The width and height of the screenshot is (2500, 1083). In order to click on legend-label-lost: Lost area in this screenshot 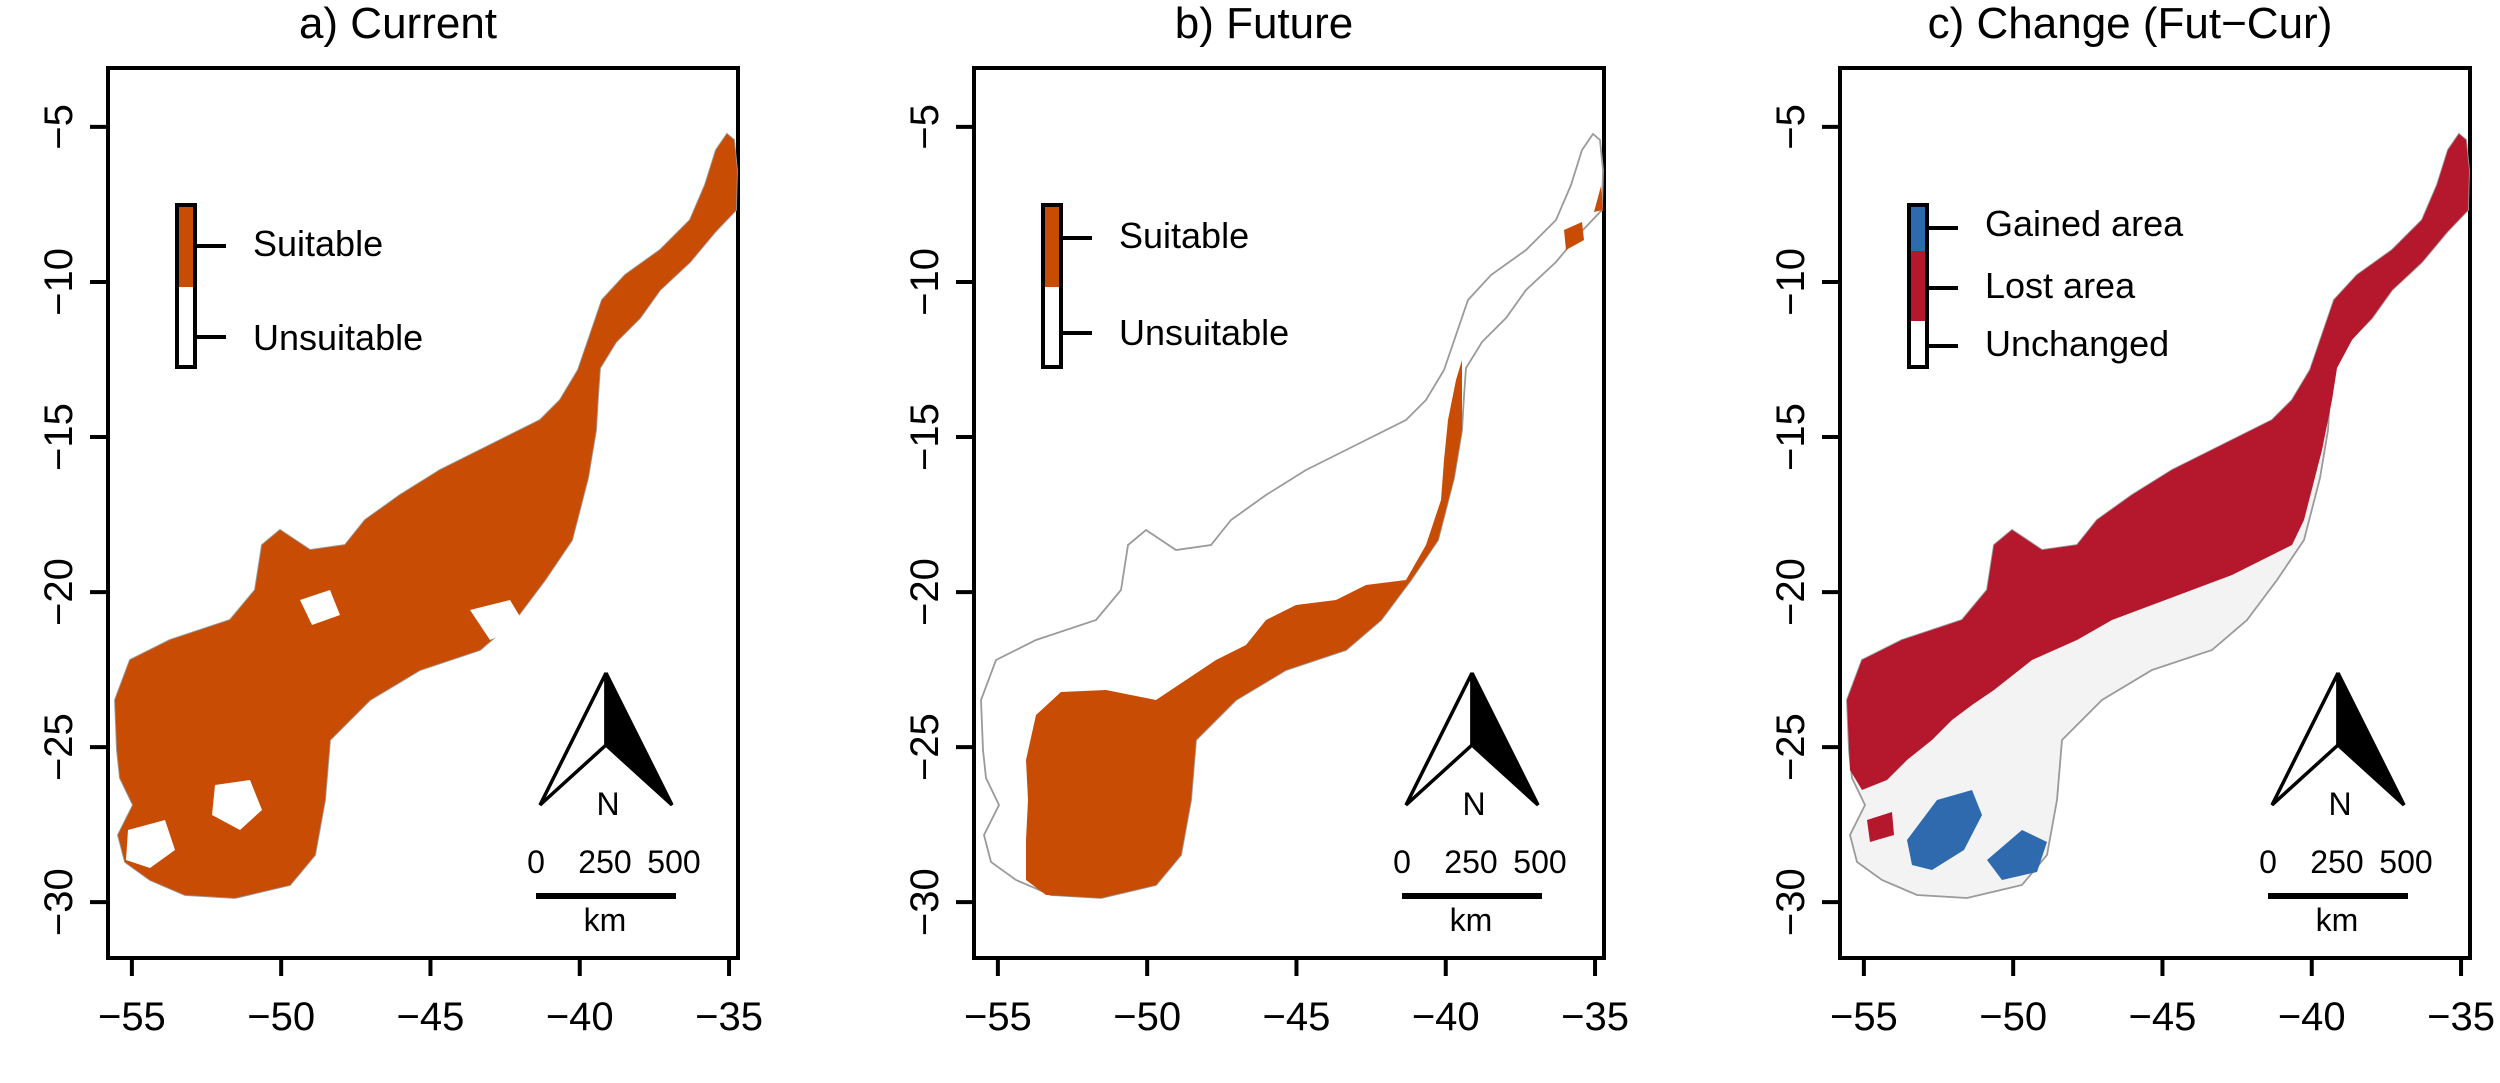, I will do `click(2060, 285)`.